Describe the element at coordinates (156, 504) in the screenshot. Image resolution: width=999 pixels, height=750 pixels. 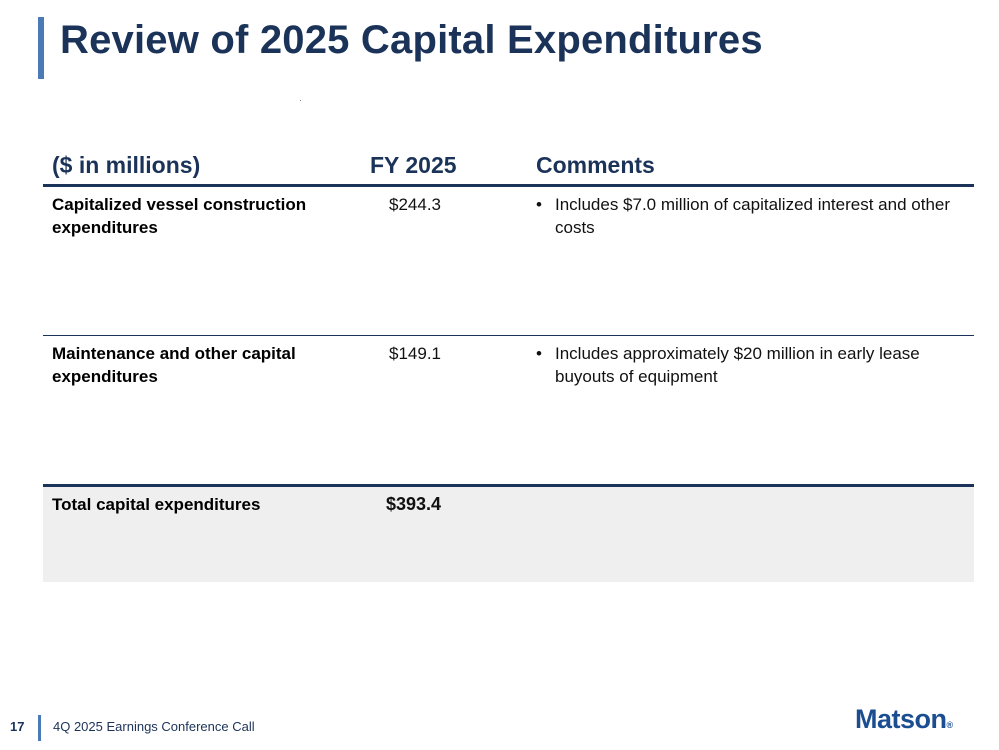
I see `total-label: Total capital expenditures` at that location.